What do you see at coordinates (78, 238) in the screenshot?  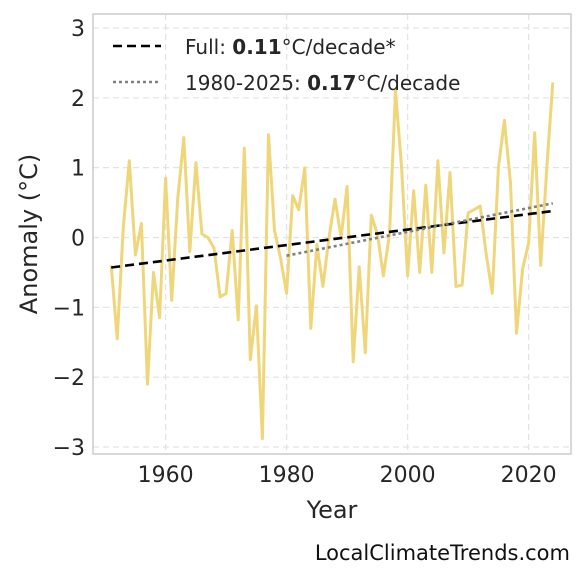 I see `y-tick-label: 0` at bounding box center [78, 238].